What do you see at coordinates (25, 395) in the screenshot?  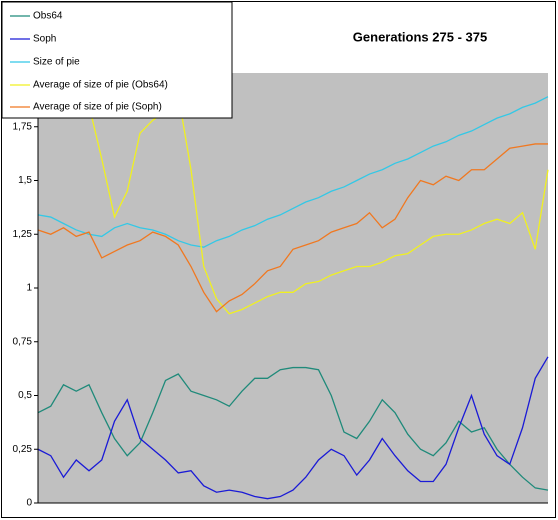 I see `y-tick-label: 0,5` at bounding box center [25, 395].